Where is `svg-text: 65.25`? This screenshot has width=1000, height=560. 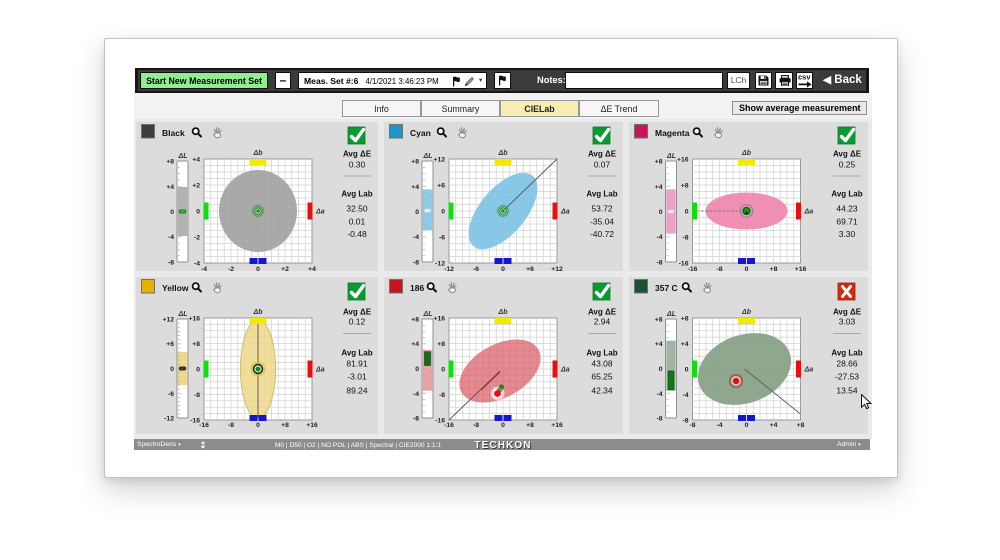
svg-text: 65.25 is located at coordinates (602, 377).